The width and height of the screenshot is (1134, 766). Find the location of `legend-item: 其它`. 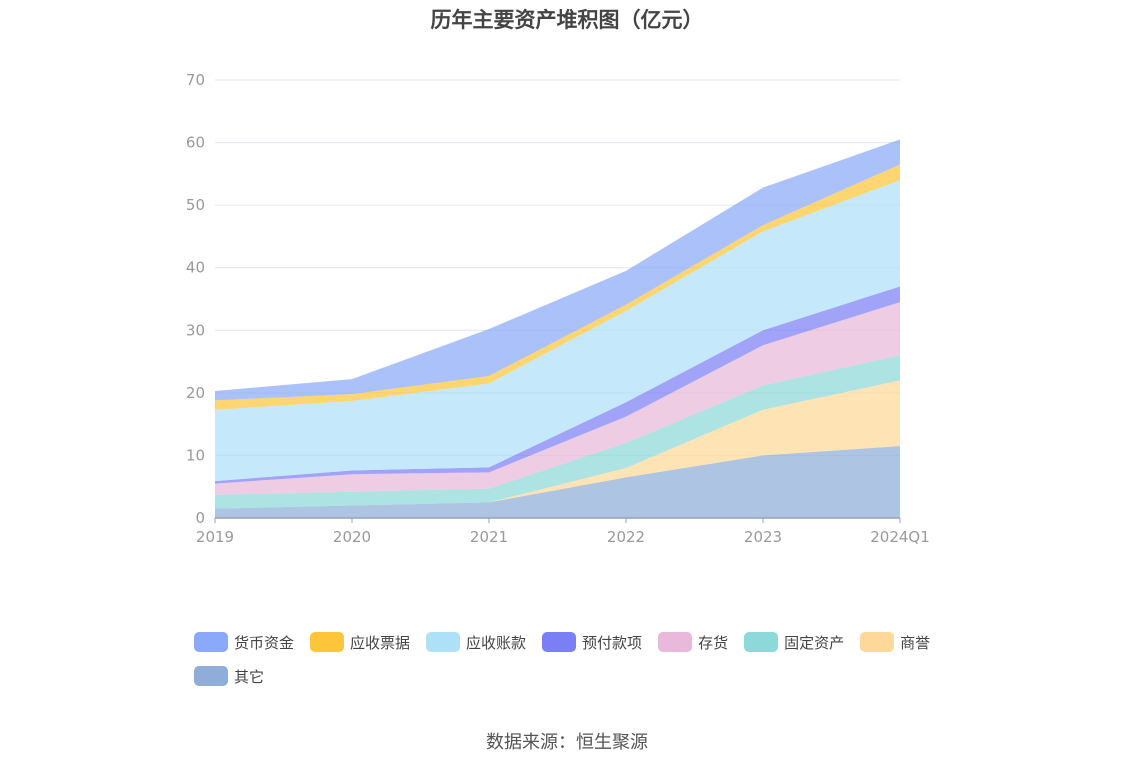

legend-item: 其它 is located at coordinates (229, 676).